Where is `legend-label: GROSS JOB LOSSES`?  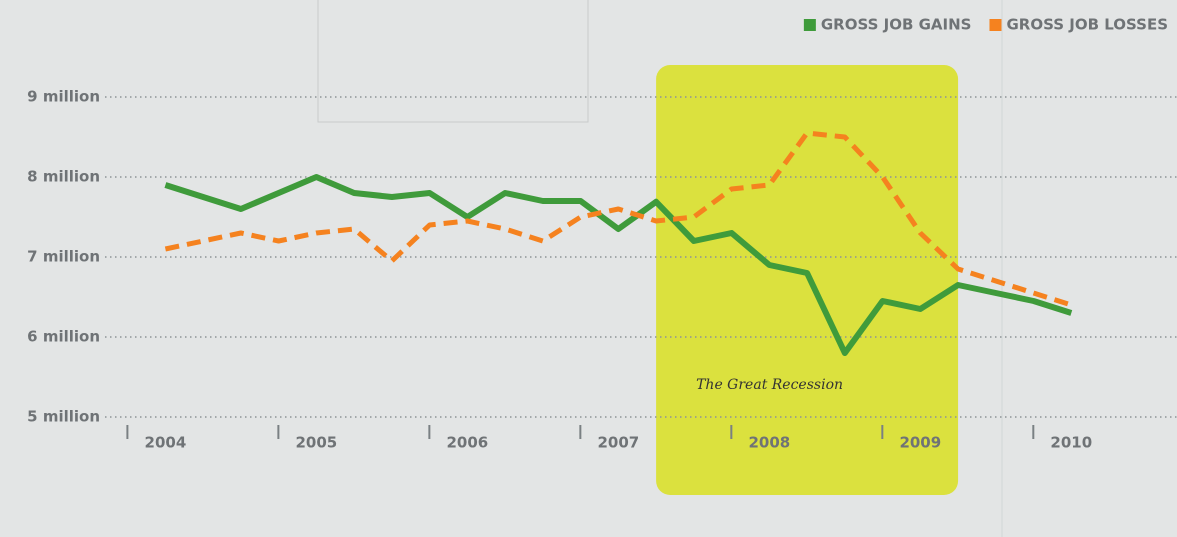 legend-label: GROSS JOB LOSSES is located at coordinates (1087, 25).